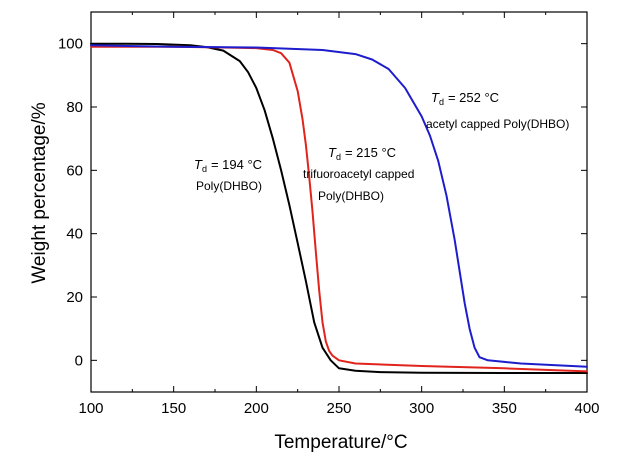 The width and height of the screenshot is (634, 461). I want to click on y-axis-title: Weight percentage/%, so click(39, 192).